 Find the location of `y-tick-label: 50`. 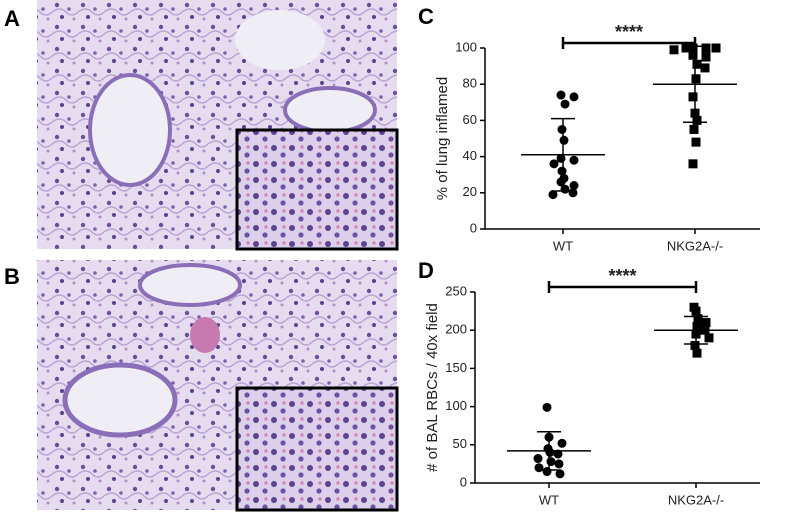

y-tick-label: 50 is located at coordinates (460, 443).